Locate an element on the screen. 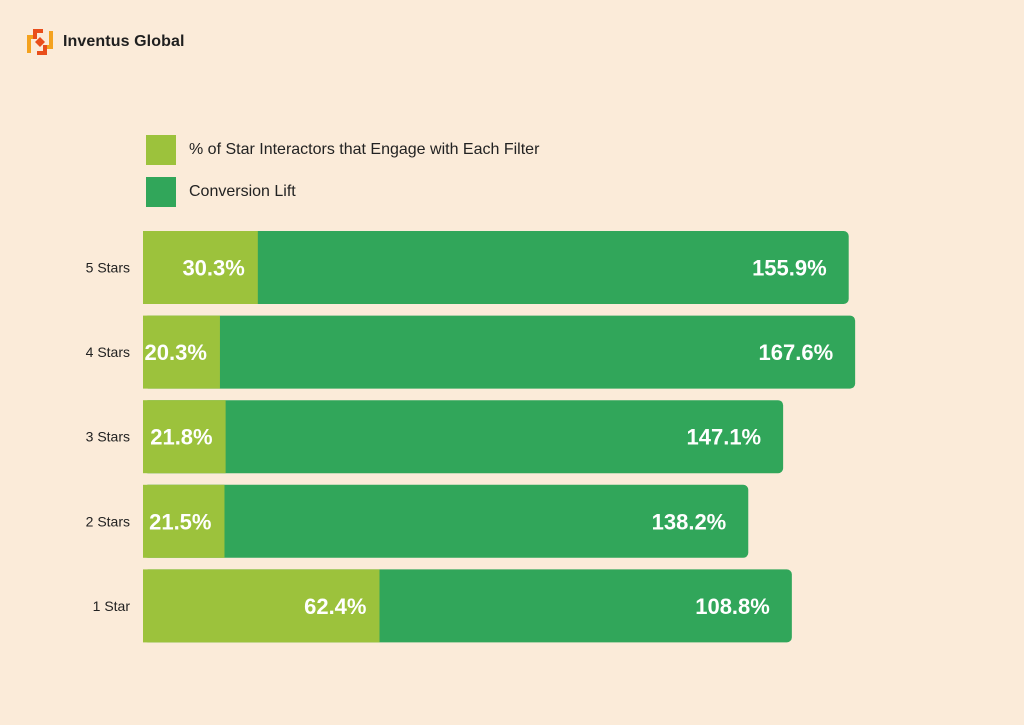  category-label: 2 Stars is located at coordinates (108, 521).